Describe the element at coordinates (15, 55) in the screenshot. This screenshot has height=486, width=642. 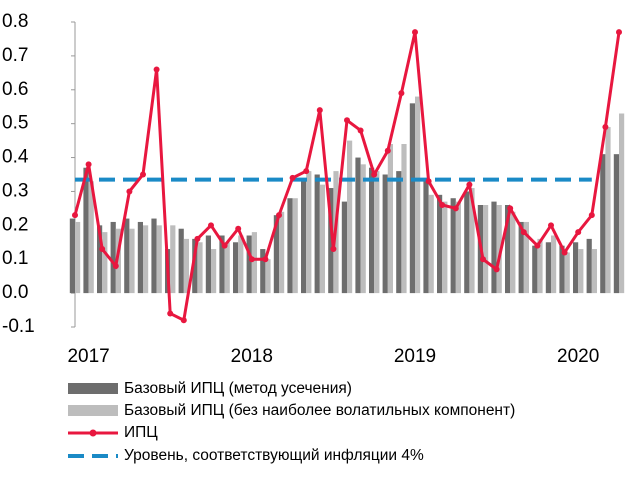
I see `y-tick-label: 0.7` at that location.